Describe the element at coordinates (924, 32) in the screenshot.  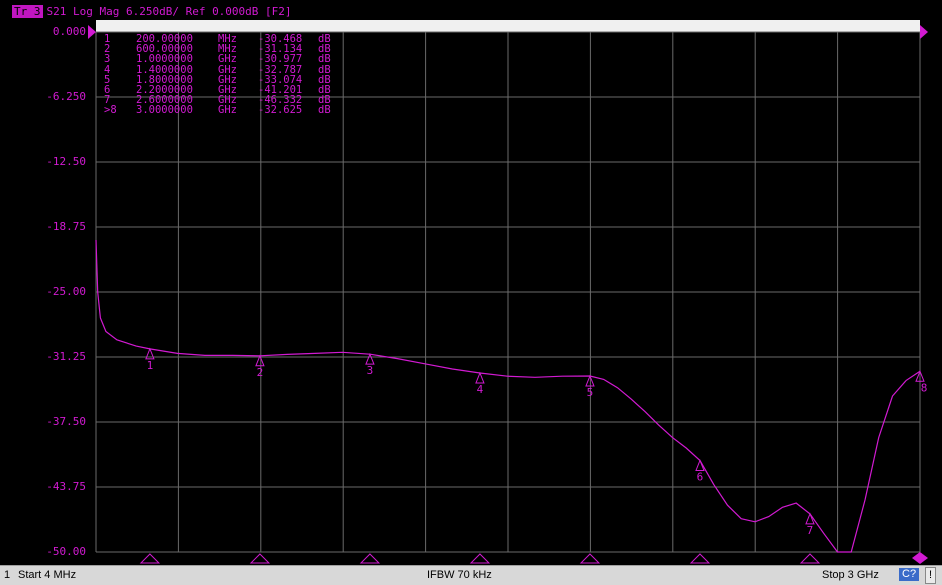
I see `right-ref-arrow` at that location.